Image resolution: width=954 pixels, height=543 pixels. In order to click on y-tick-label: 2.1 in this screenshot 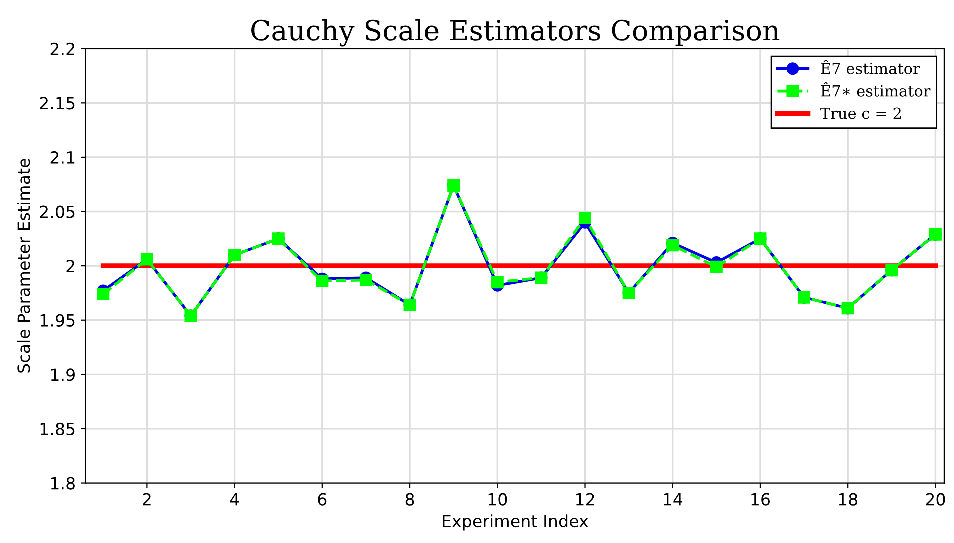, I will do `click(62, 157)`.